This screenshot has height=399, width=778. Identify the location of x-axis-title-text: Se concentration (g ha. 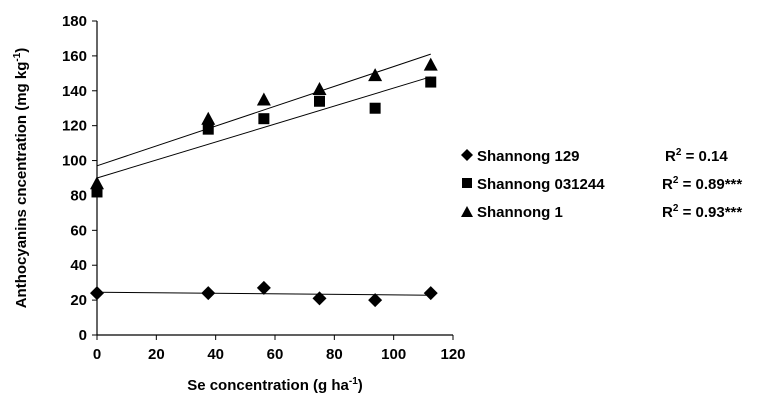
(268, 385).